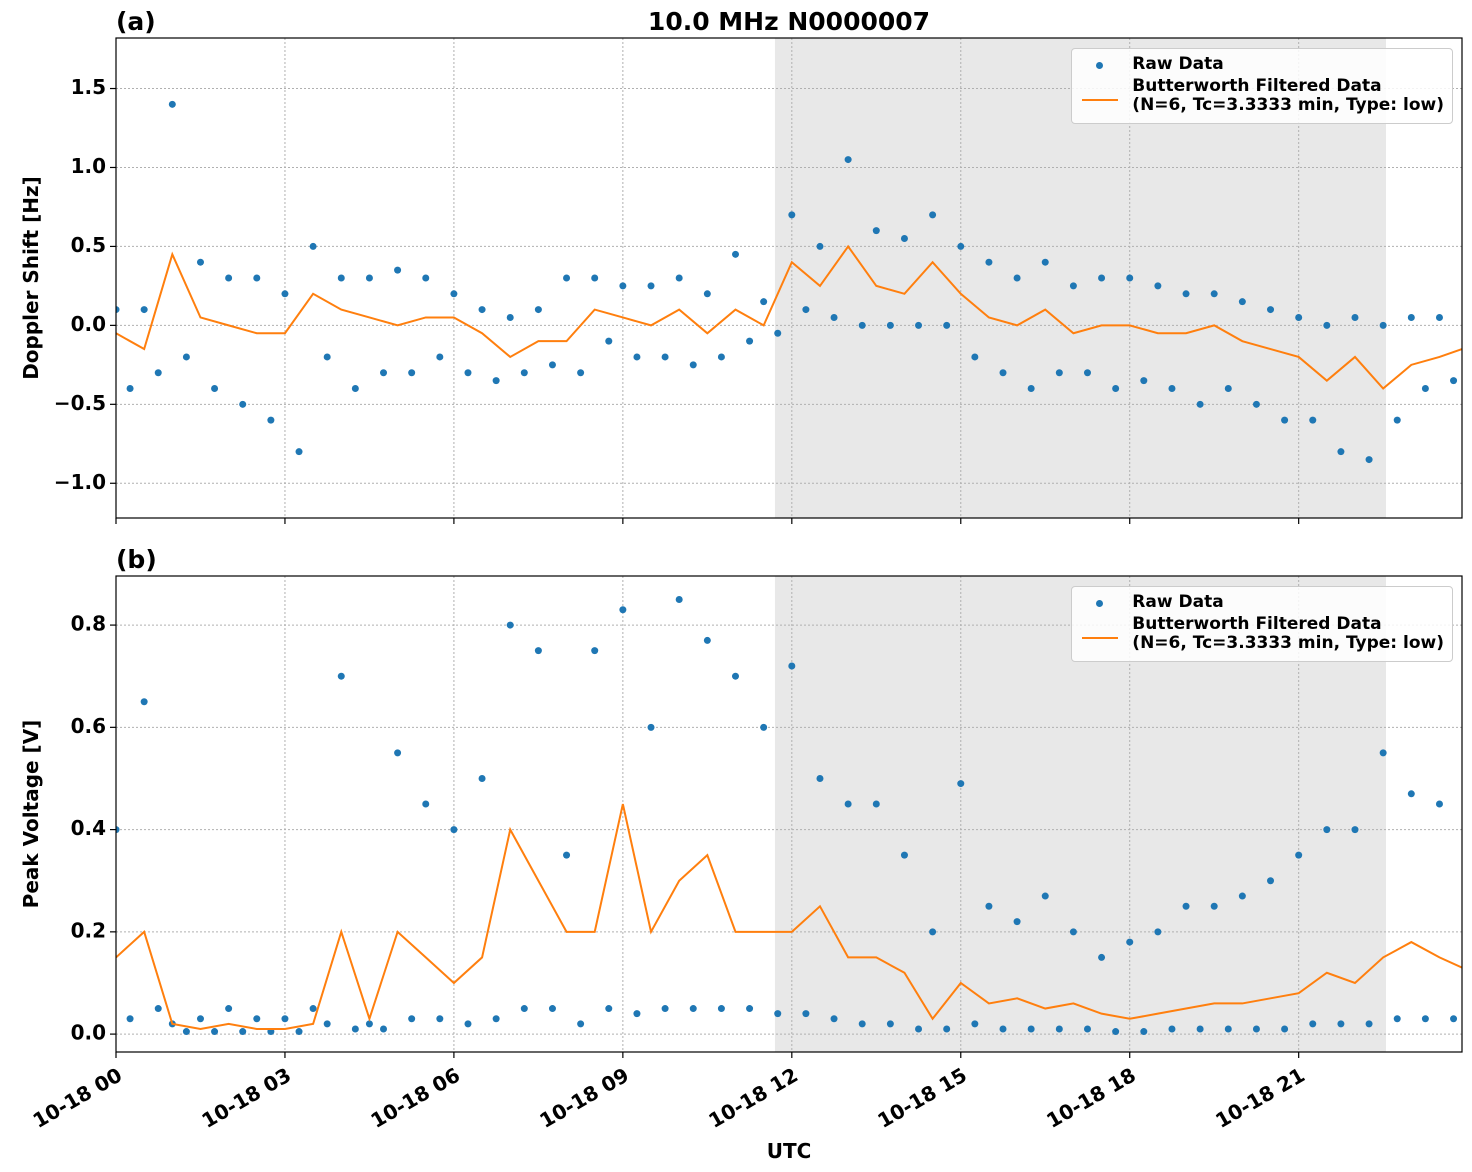 This screenshot has width=1472, height=1172. I want to click on y-tick-label: 1.5, so click(88, 87).